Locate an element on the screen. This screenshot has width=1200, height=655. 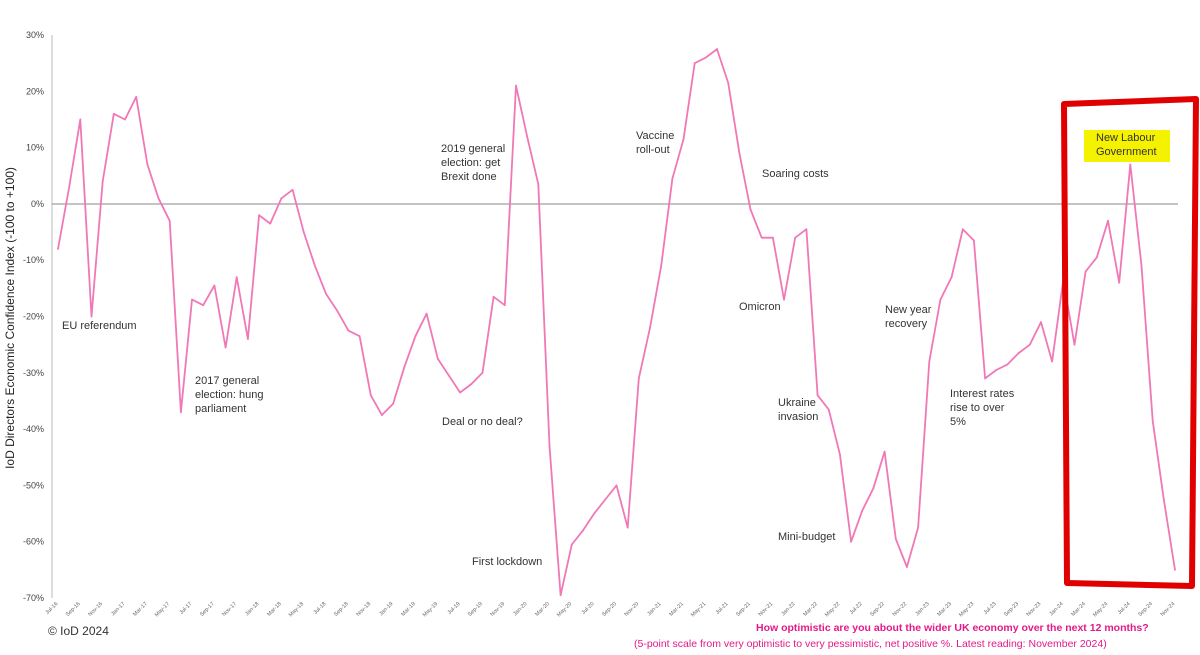
x-tick-label: Mar-22 is located at coordinates (810, 609).